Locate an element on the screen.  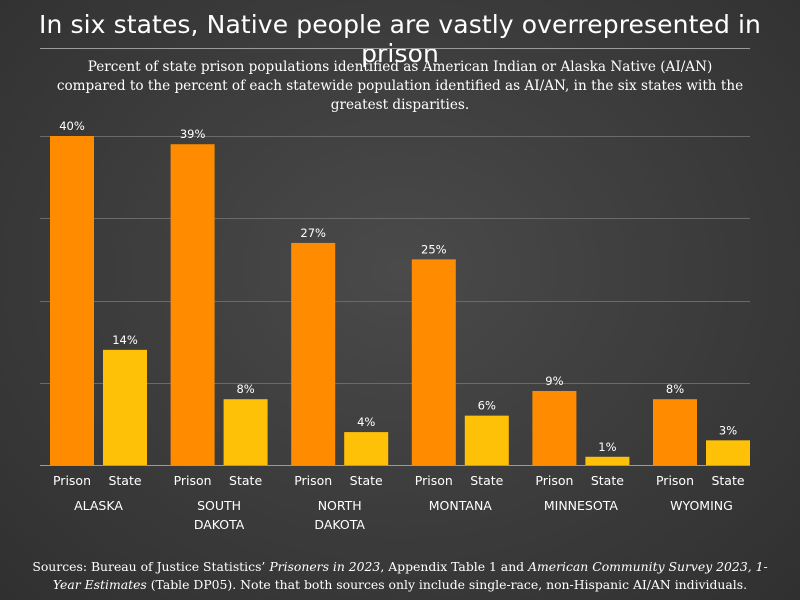
bar-prison-montana is located at coordinates (433, 362).